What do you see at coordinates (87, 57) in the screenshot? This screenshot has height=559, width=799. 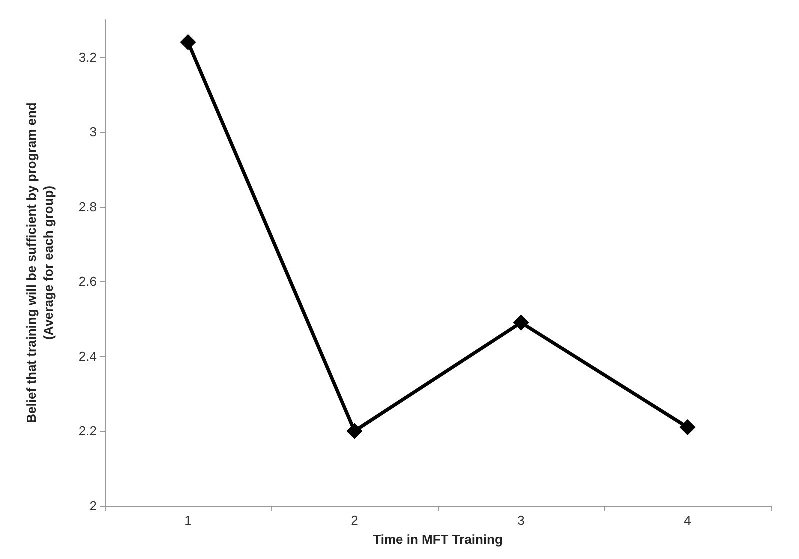 I see `y-tick-label: 3.2` at bounding box center [87, 57].